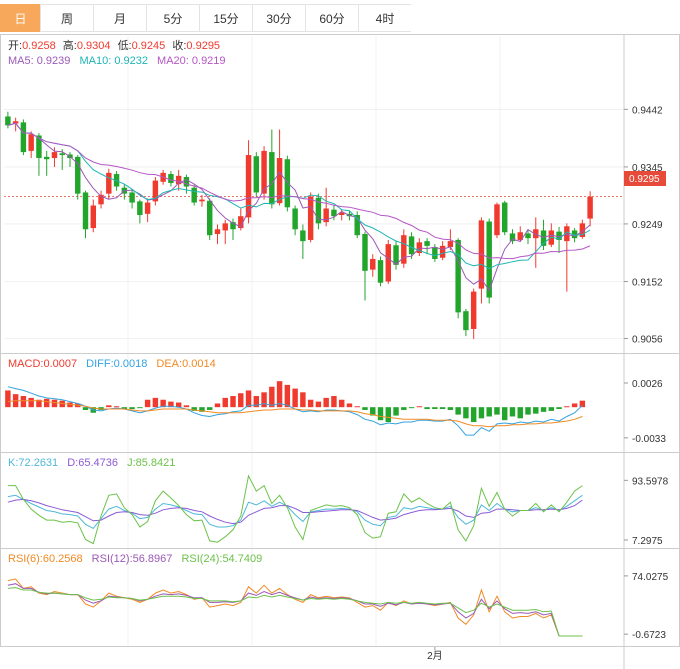  I want to click on rsi24-label: RSI(24):, so click(201, 559).